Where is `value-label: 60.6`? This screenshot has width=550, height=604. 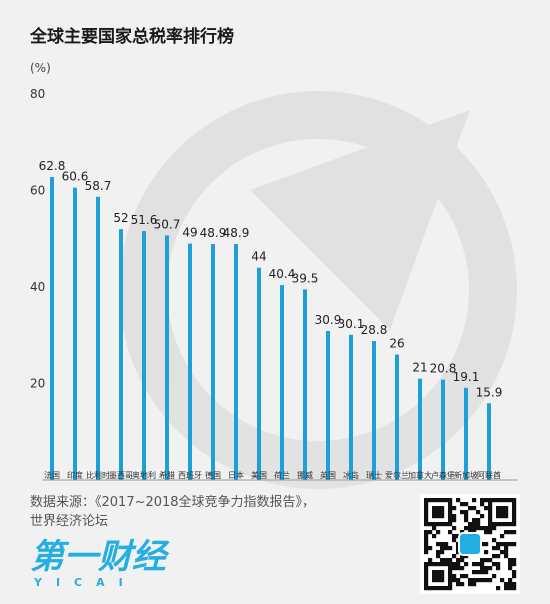
value-label: 60.6 is located at coordinates (75, 177).